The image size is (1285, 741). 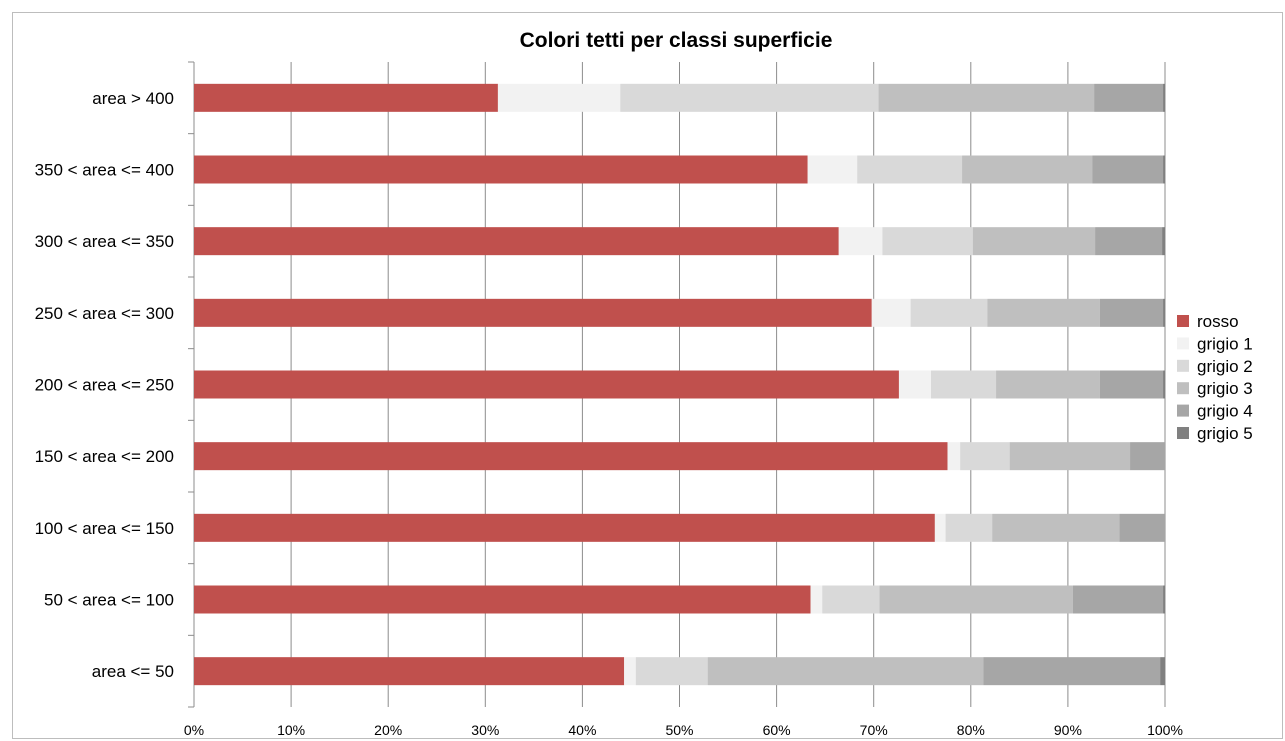 What do you see at coordinates (104, 313) in the screenshot?
I see `category-label: 250 < area <= 300` at bounding box center [104, 313].